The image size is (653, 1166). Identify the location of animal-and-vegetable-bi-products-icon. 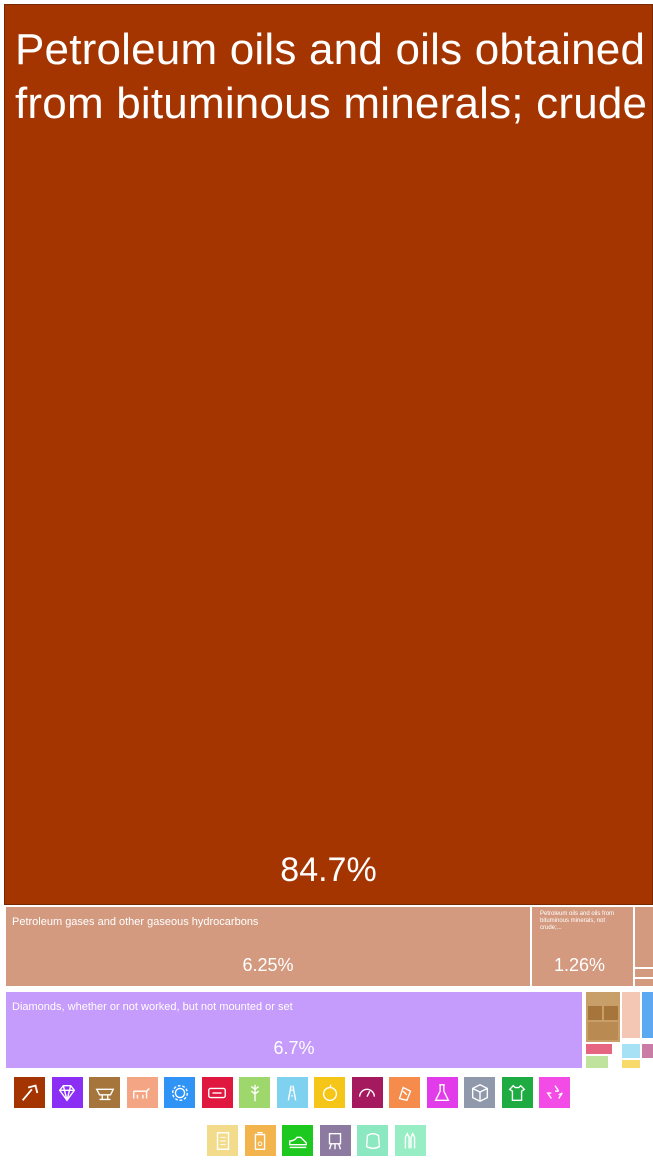
(260, 1140).